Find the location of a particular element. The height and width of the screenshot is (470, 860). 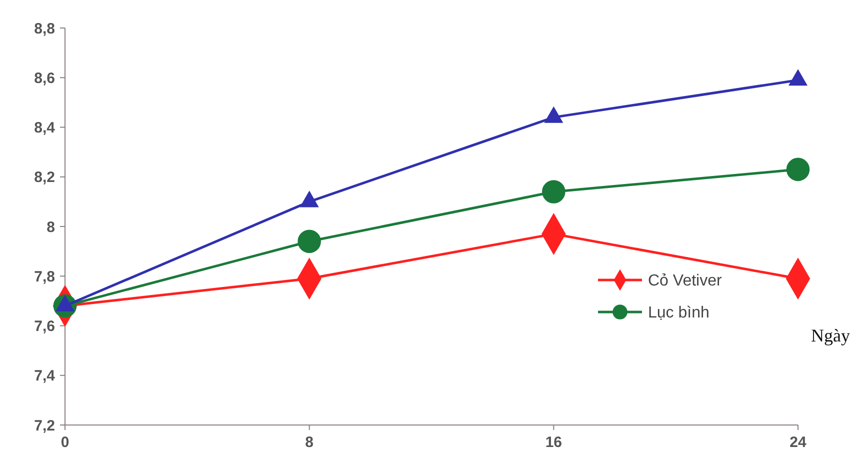

y-tick-label: 7,8 is located at coordinates (44, 277).